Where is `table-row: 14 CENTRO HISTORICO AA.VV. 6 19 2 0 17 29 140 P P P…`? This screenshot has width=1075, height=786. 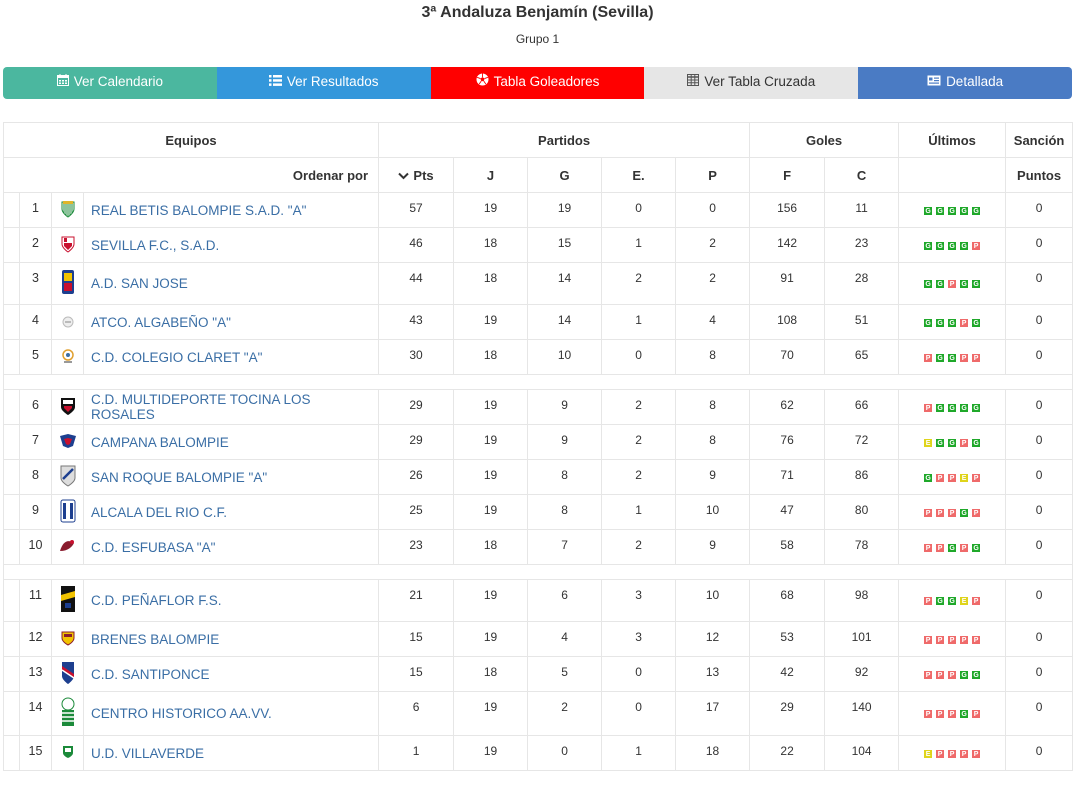 table-row: 14 CENTRO HISTORICO AA.VV. 6 19 2 0 17 29 140 P P P… is located at coordinates (538, 713).